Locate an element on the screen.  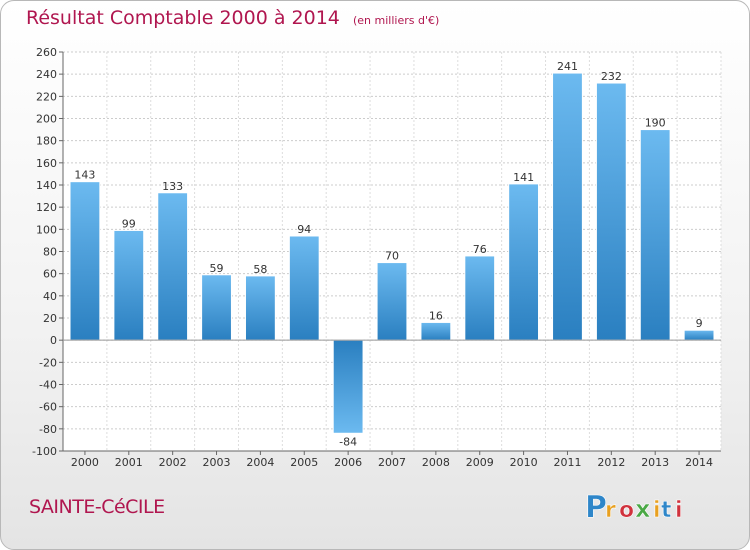
x-tick-label-2011: 2011 is located at coordinates (567, 462).